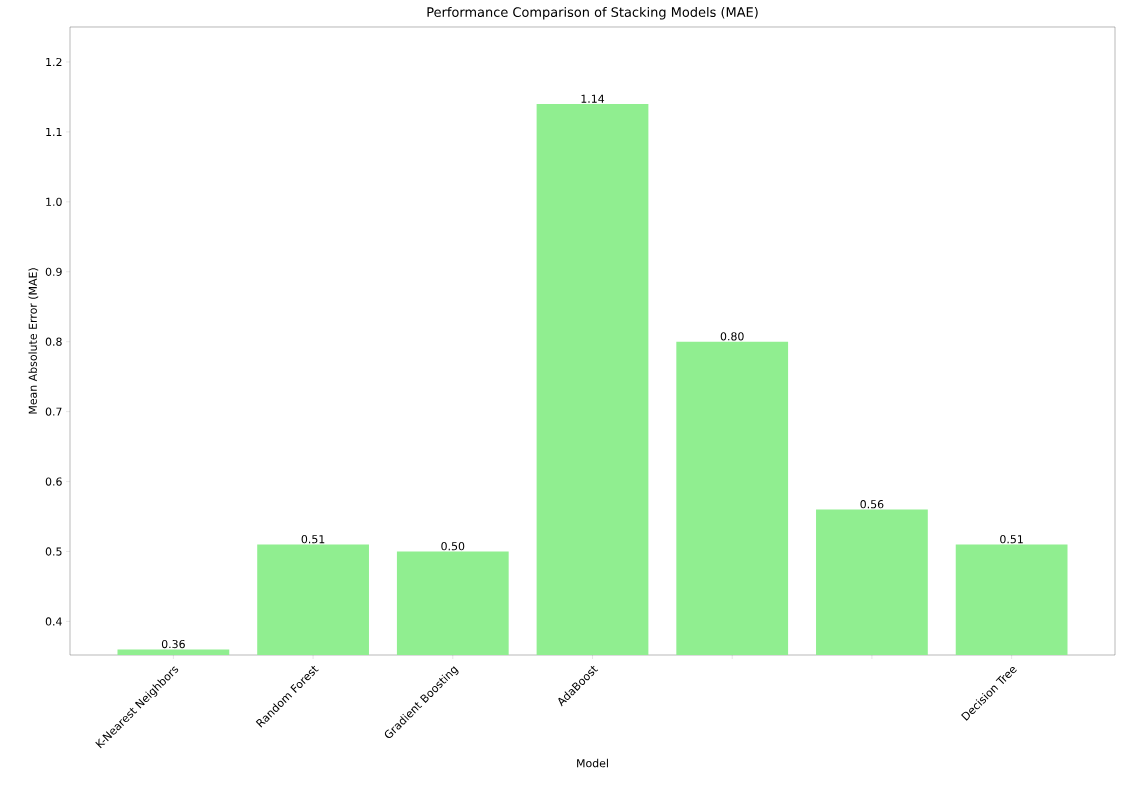  What do you see at coordinates (593, 98) in the screenshot?
I see `data-label: 1.14` at bounding box center [593, 98].